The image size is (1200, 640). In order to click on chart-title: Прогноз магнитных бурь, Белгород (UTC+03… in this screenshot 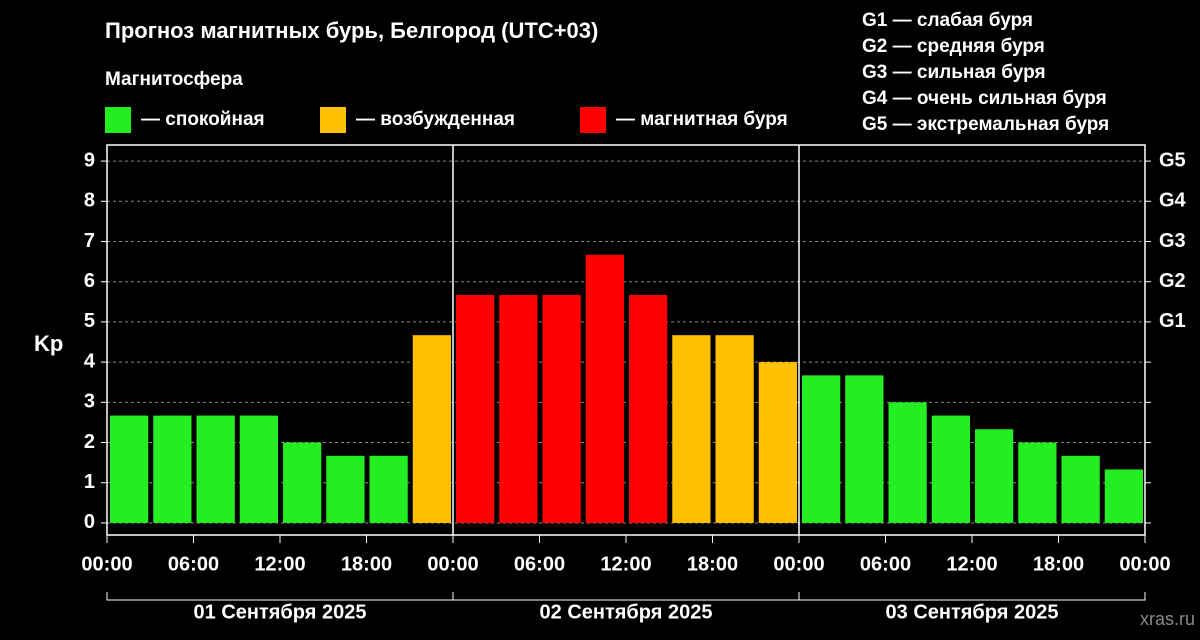, I will do `click(351, 30)`.